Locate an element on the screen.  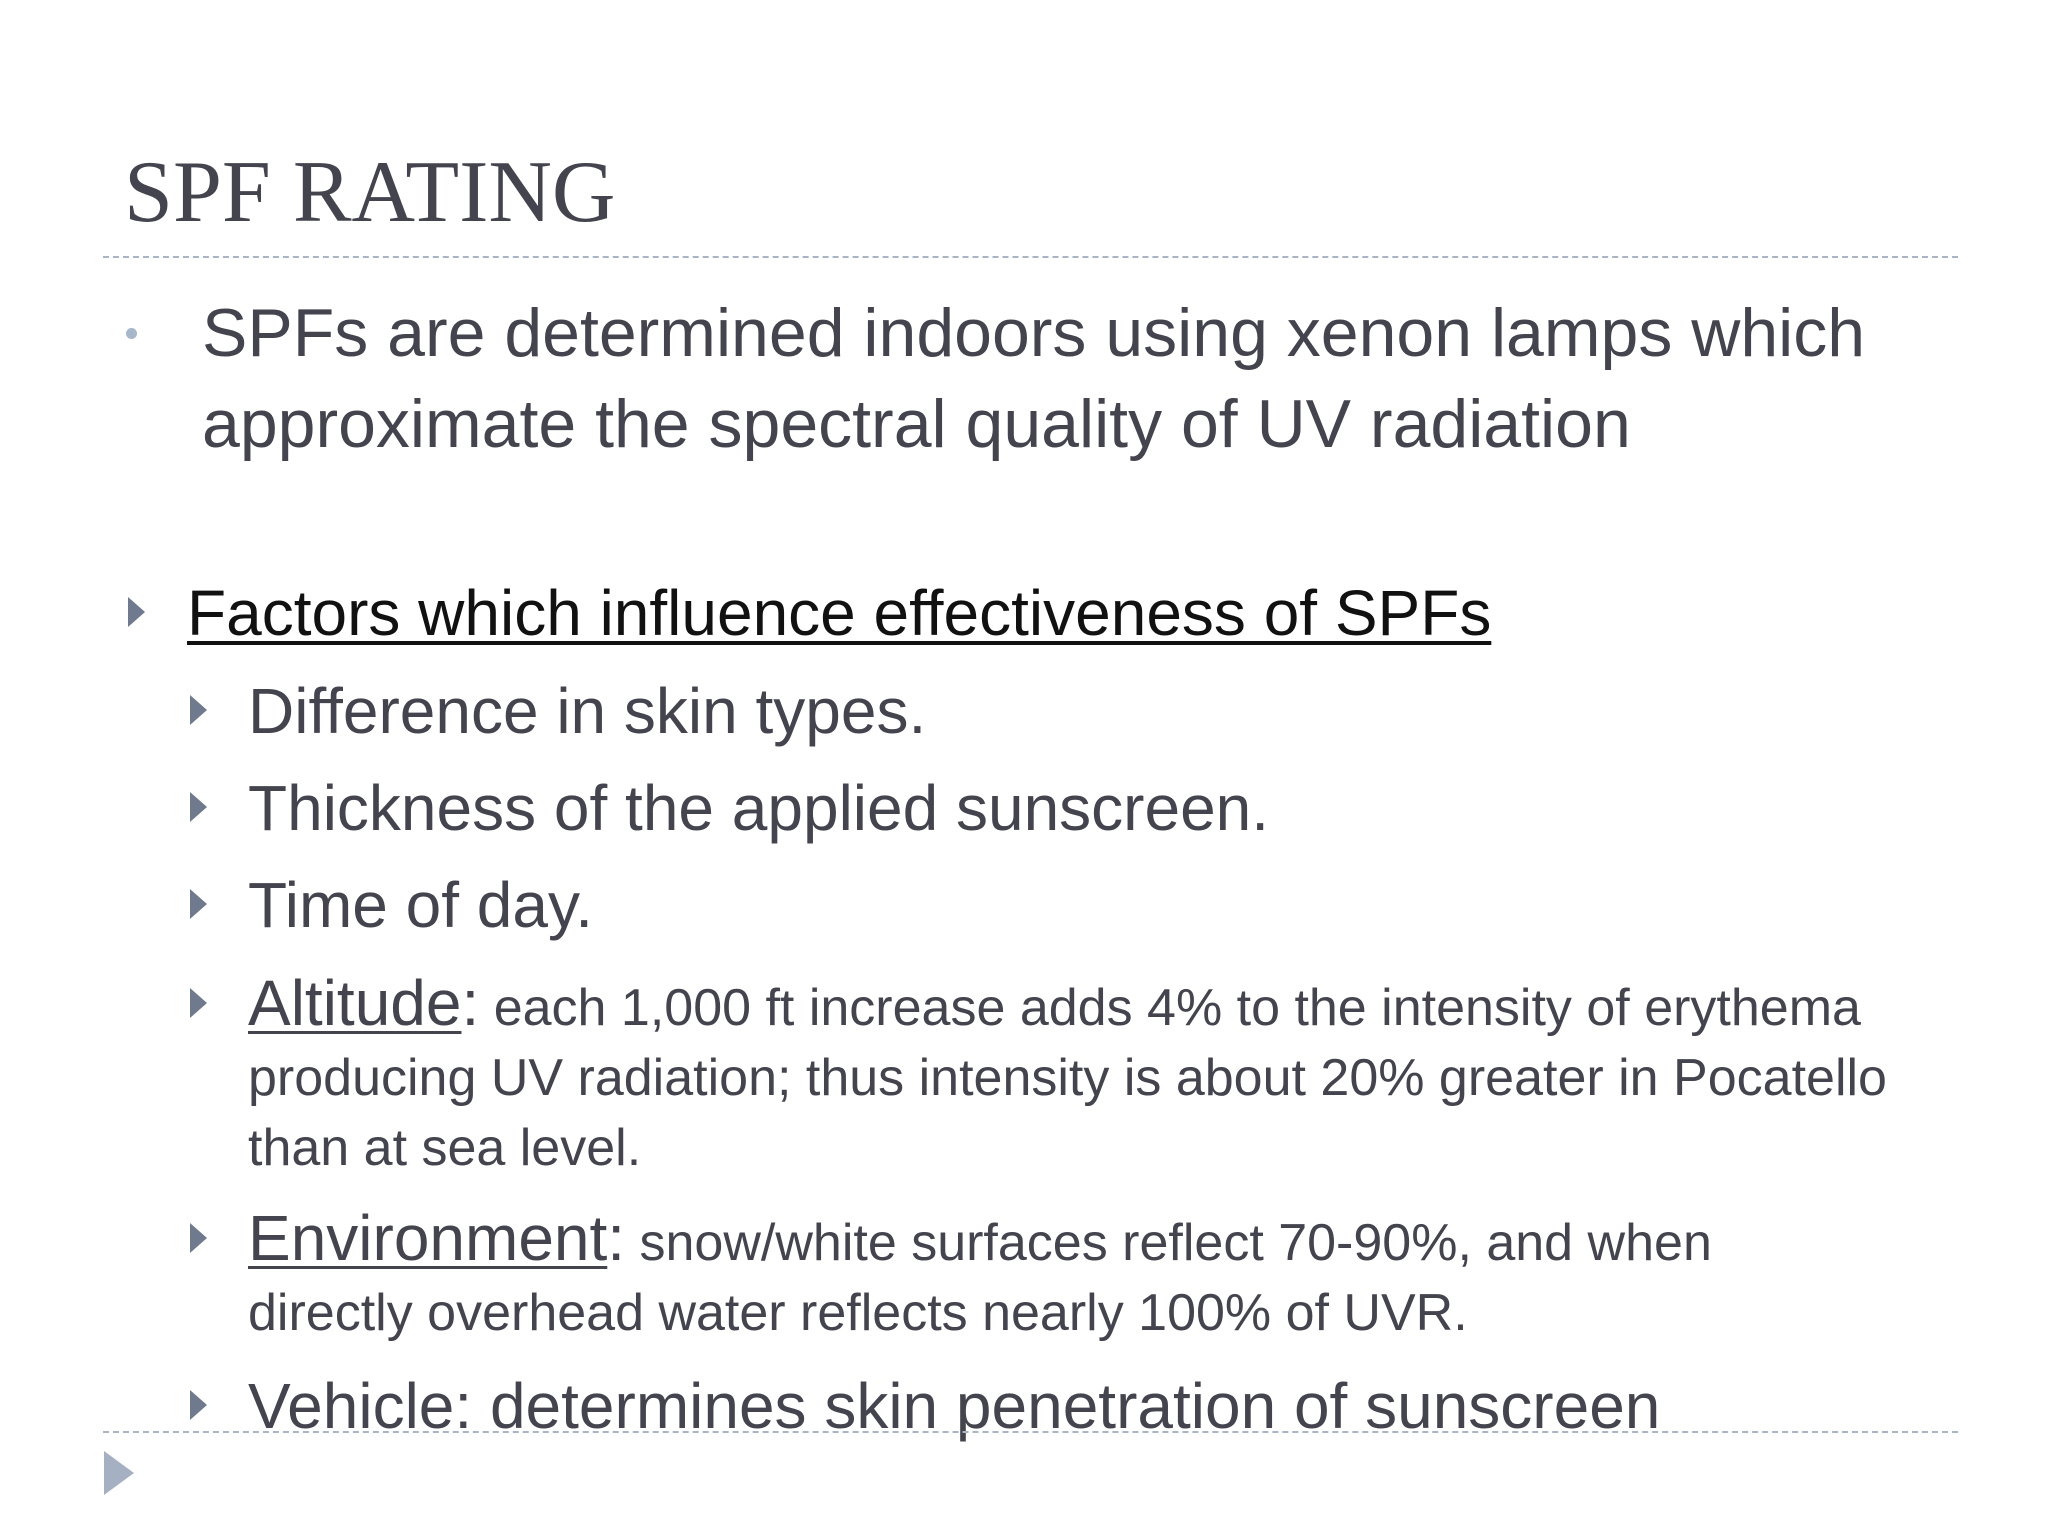
factor-time-of-day: Time of day. is located at coordinates (420, 905).